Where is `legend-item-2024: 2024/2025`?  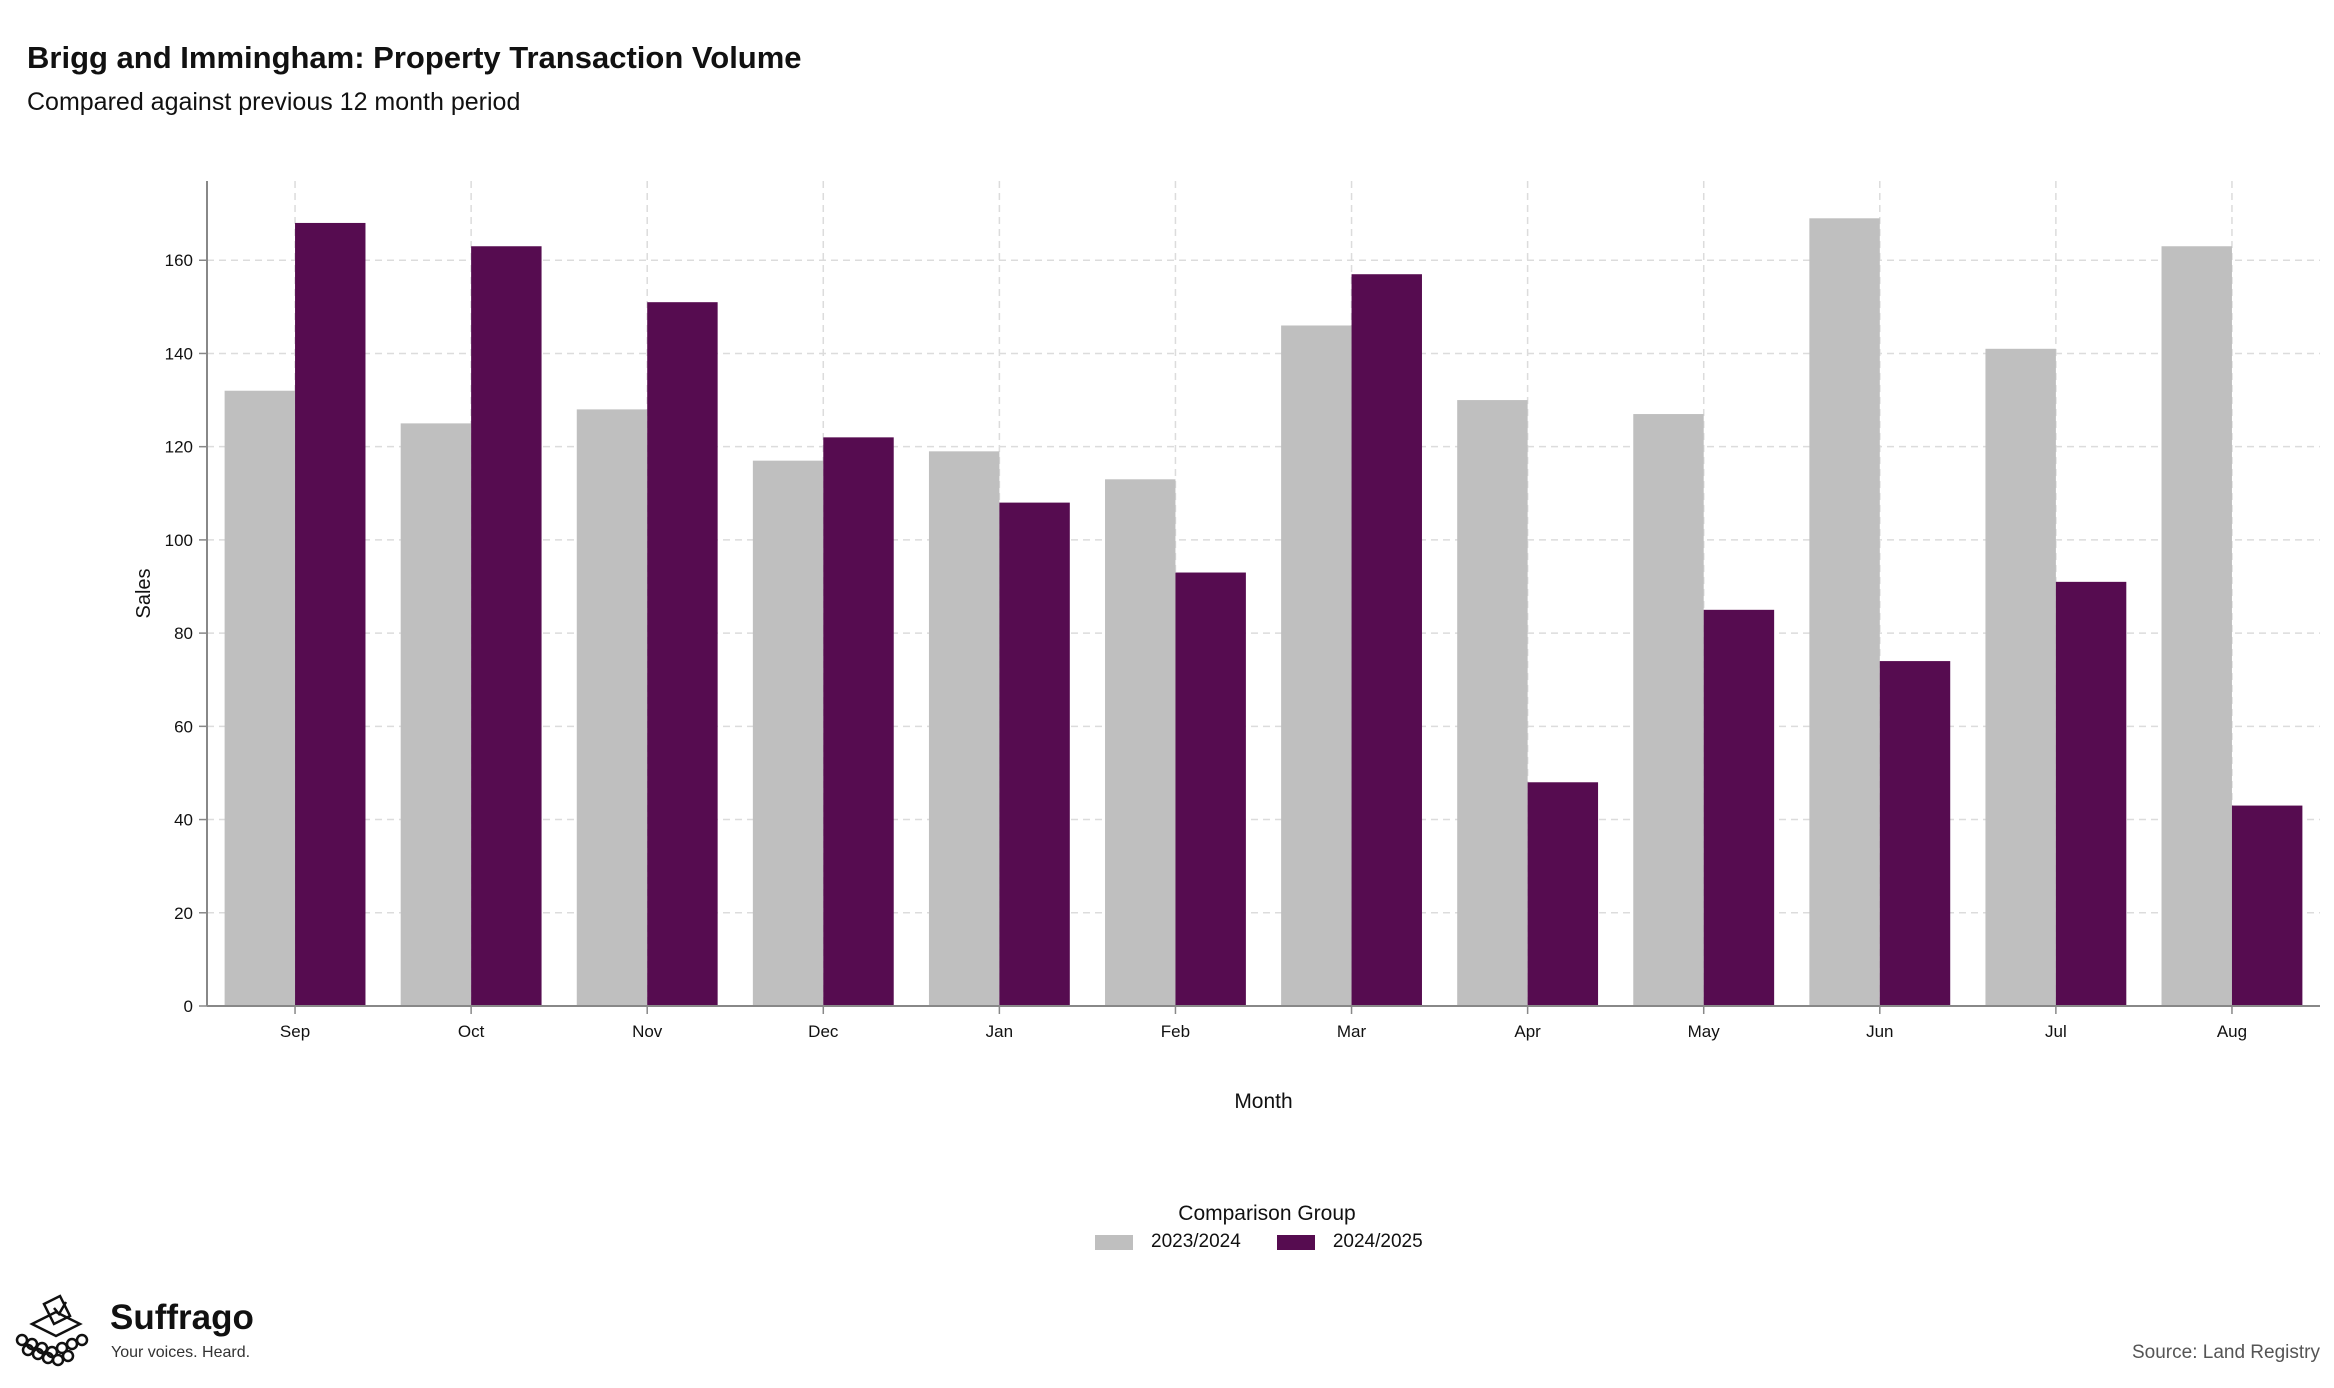
legend-item-2024: 2024/2025 is located at coordinates (1349, 1242).